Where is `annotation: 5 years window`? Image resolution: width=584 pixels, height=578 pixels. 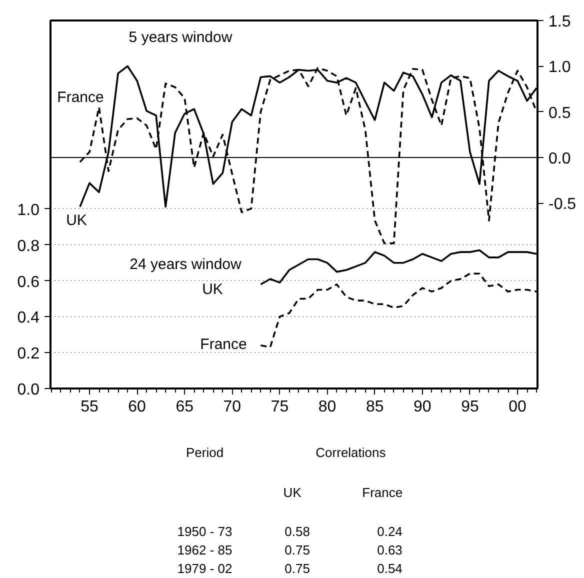 annotation: 5 years window is located at coordinates (180, 37).